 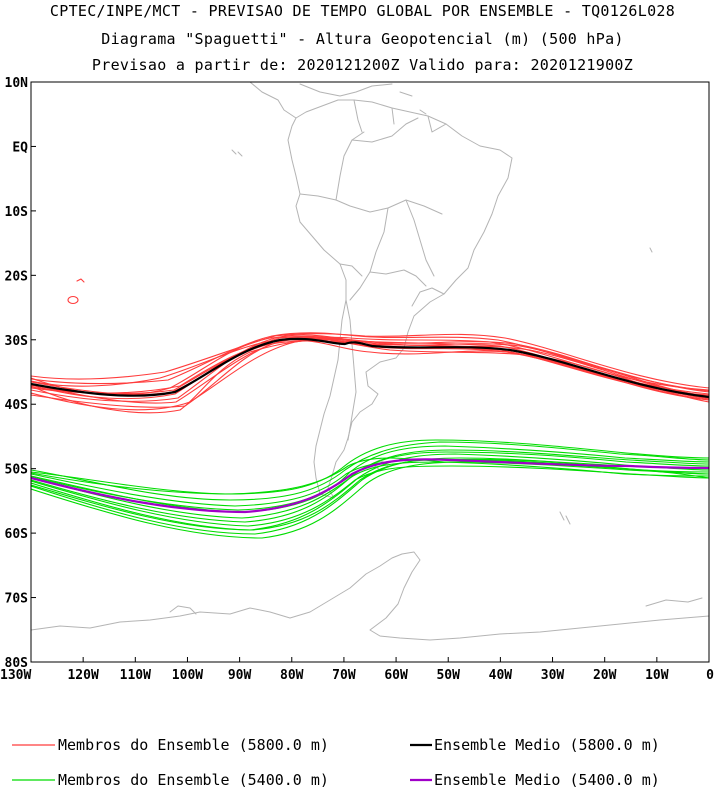 I want to click on lon-tick-label: 30W, so click(x=553, y=675).